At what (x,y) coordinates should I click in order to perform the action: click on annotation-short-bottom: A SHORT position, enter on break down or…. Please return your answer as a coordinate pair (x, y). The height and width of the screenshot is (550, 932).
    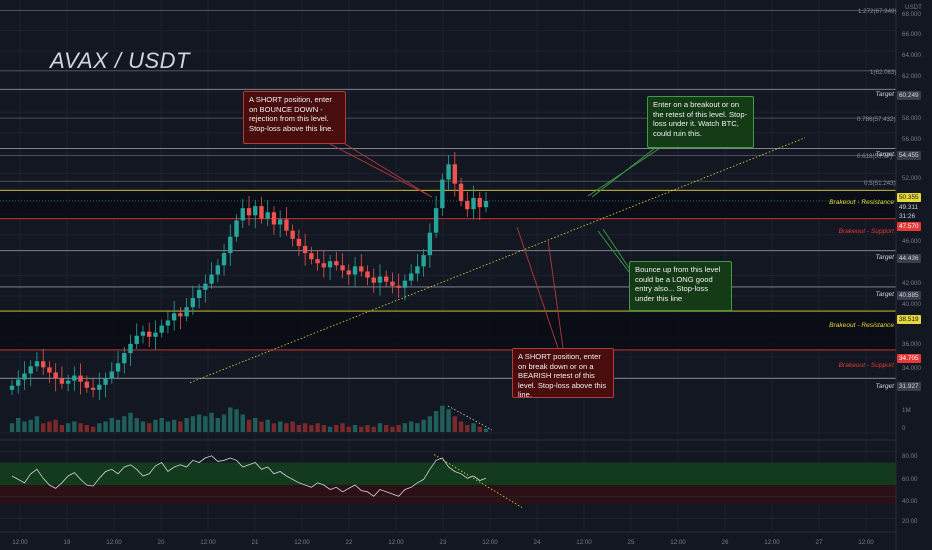
    Looking at the image, I should click on (563, 373).